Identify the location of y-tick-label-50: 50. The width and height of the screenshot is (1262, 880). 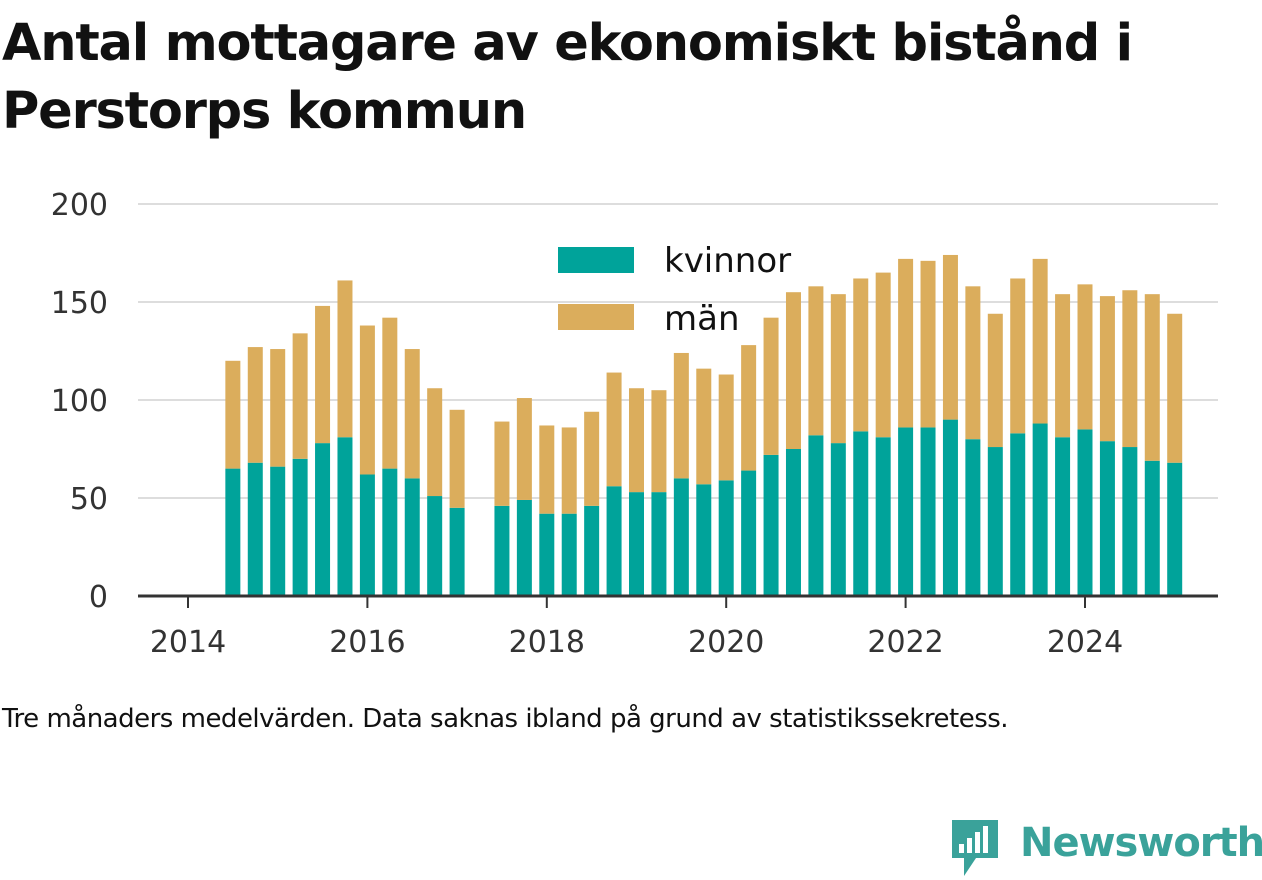
(89, 499).